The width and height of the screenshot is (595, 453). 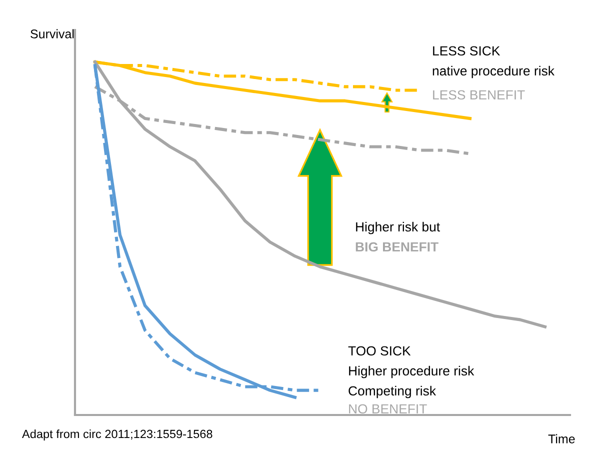 I want to click on annotation: BIG BENEFIT, so click(x=397, y=247).